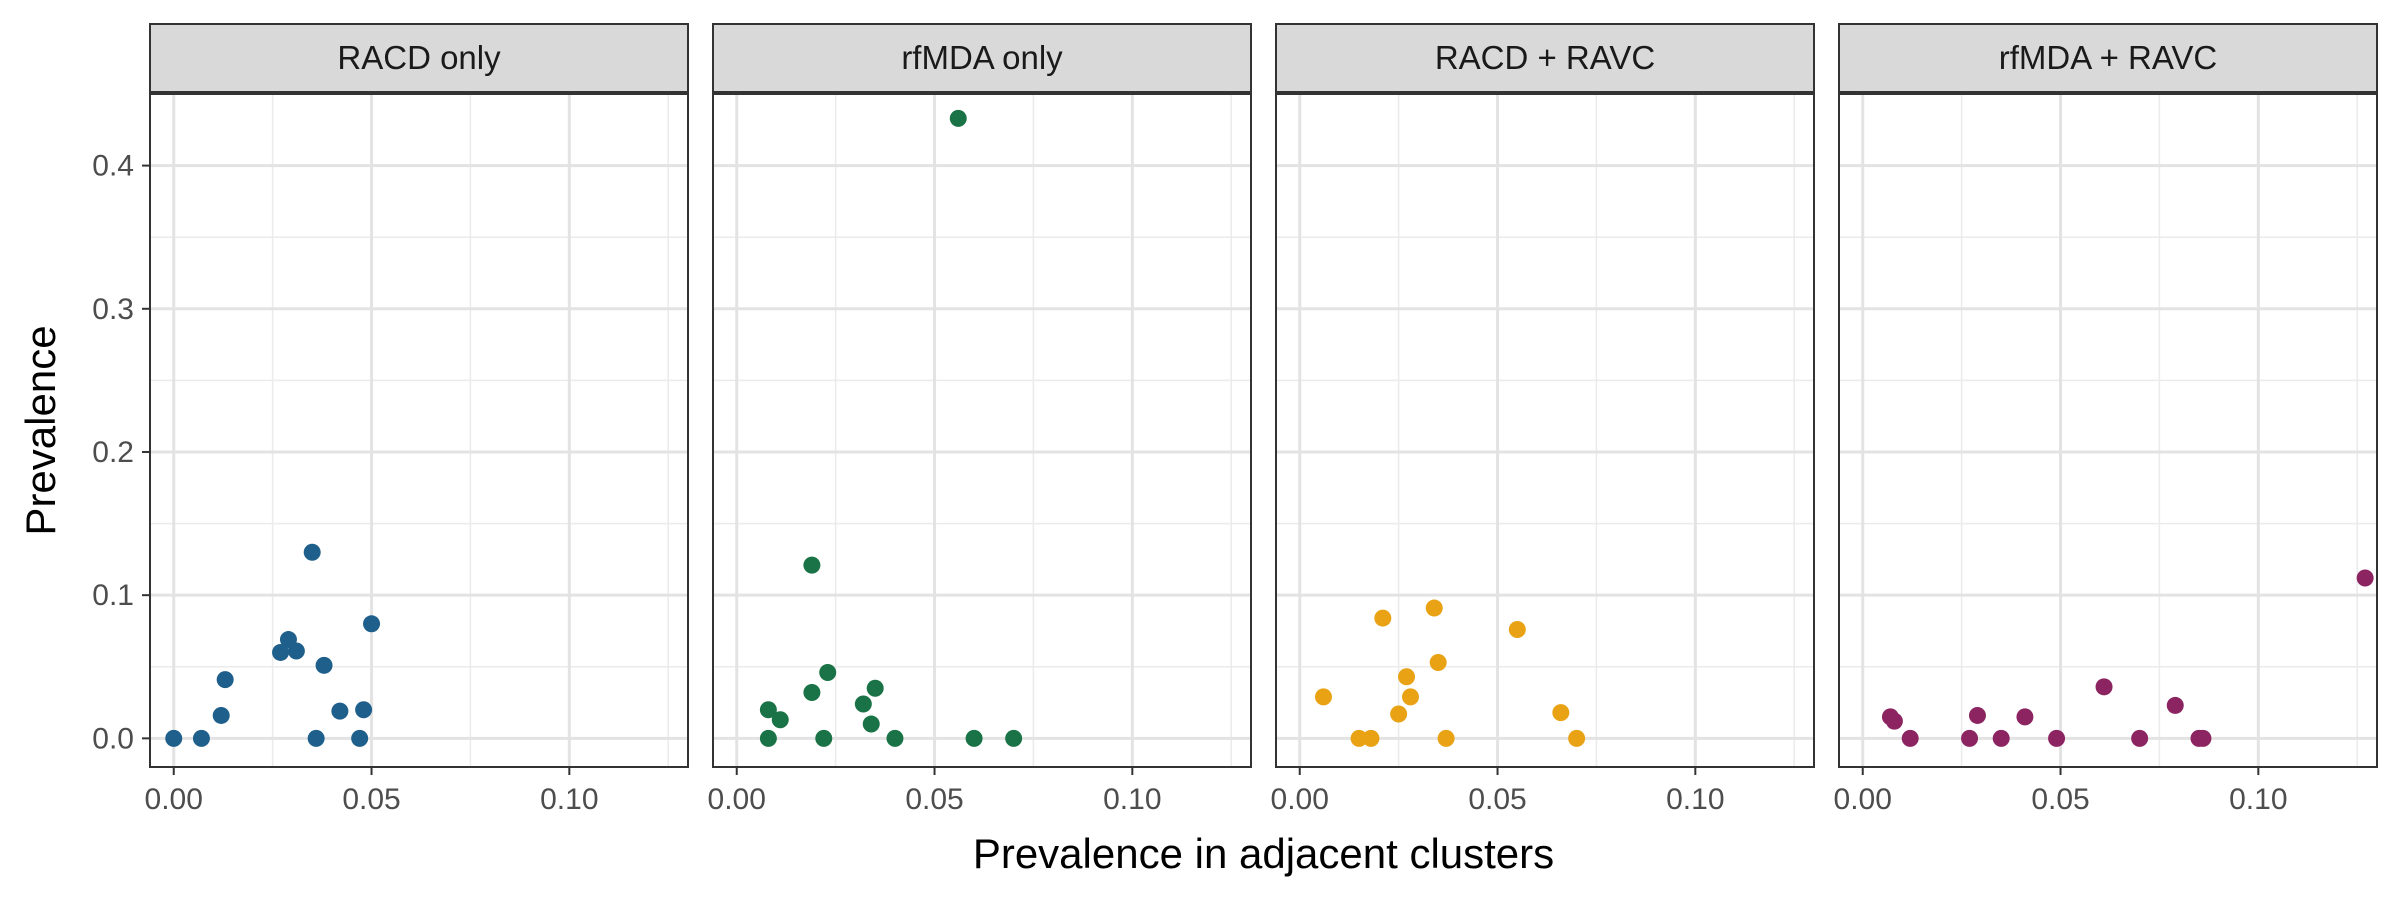 The width and height of the screenshot is (2400, 905). Describe the element at coordinates (40, 430) in the screenshot. I see `y-axis-title: Prevalence` at that location.